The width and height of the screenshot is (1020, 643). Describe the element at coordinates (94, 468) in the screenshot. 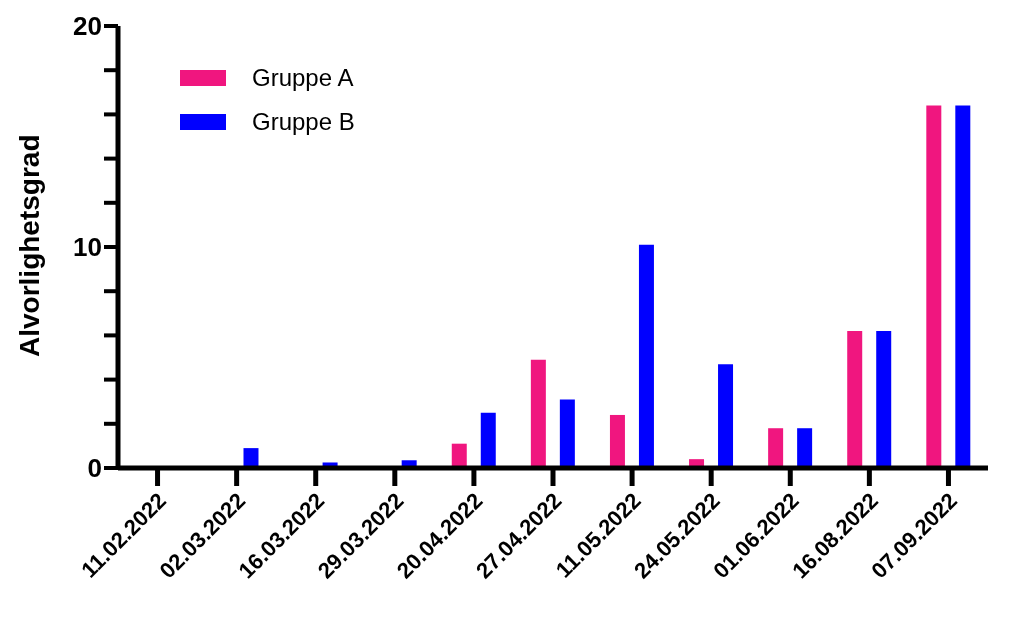

I see `y-tick-label: 0` at that location.